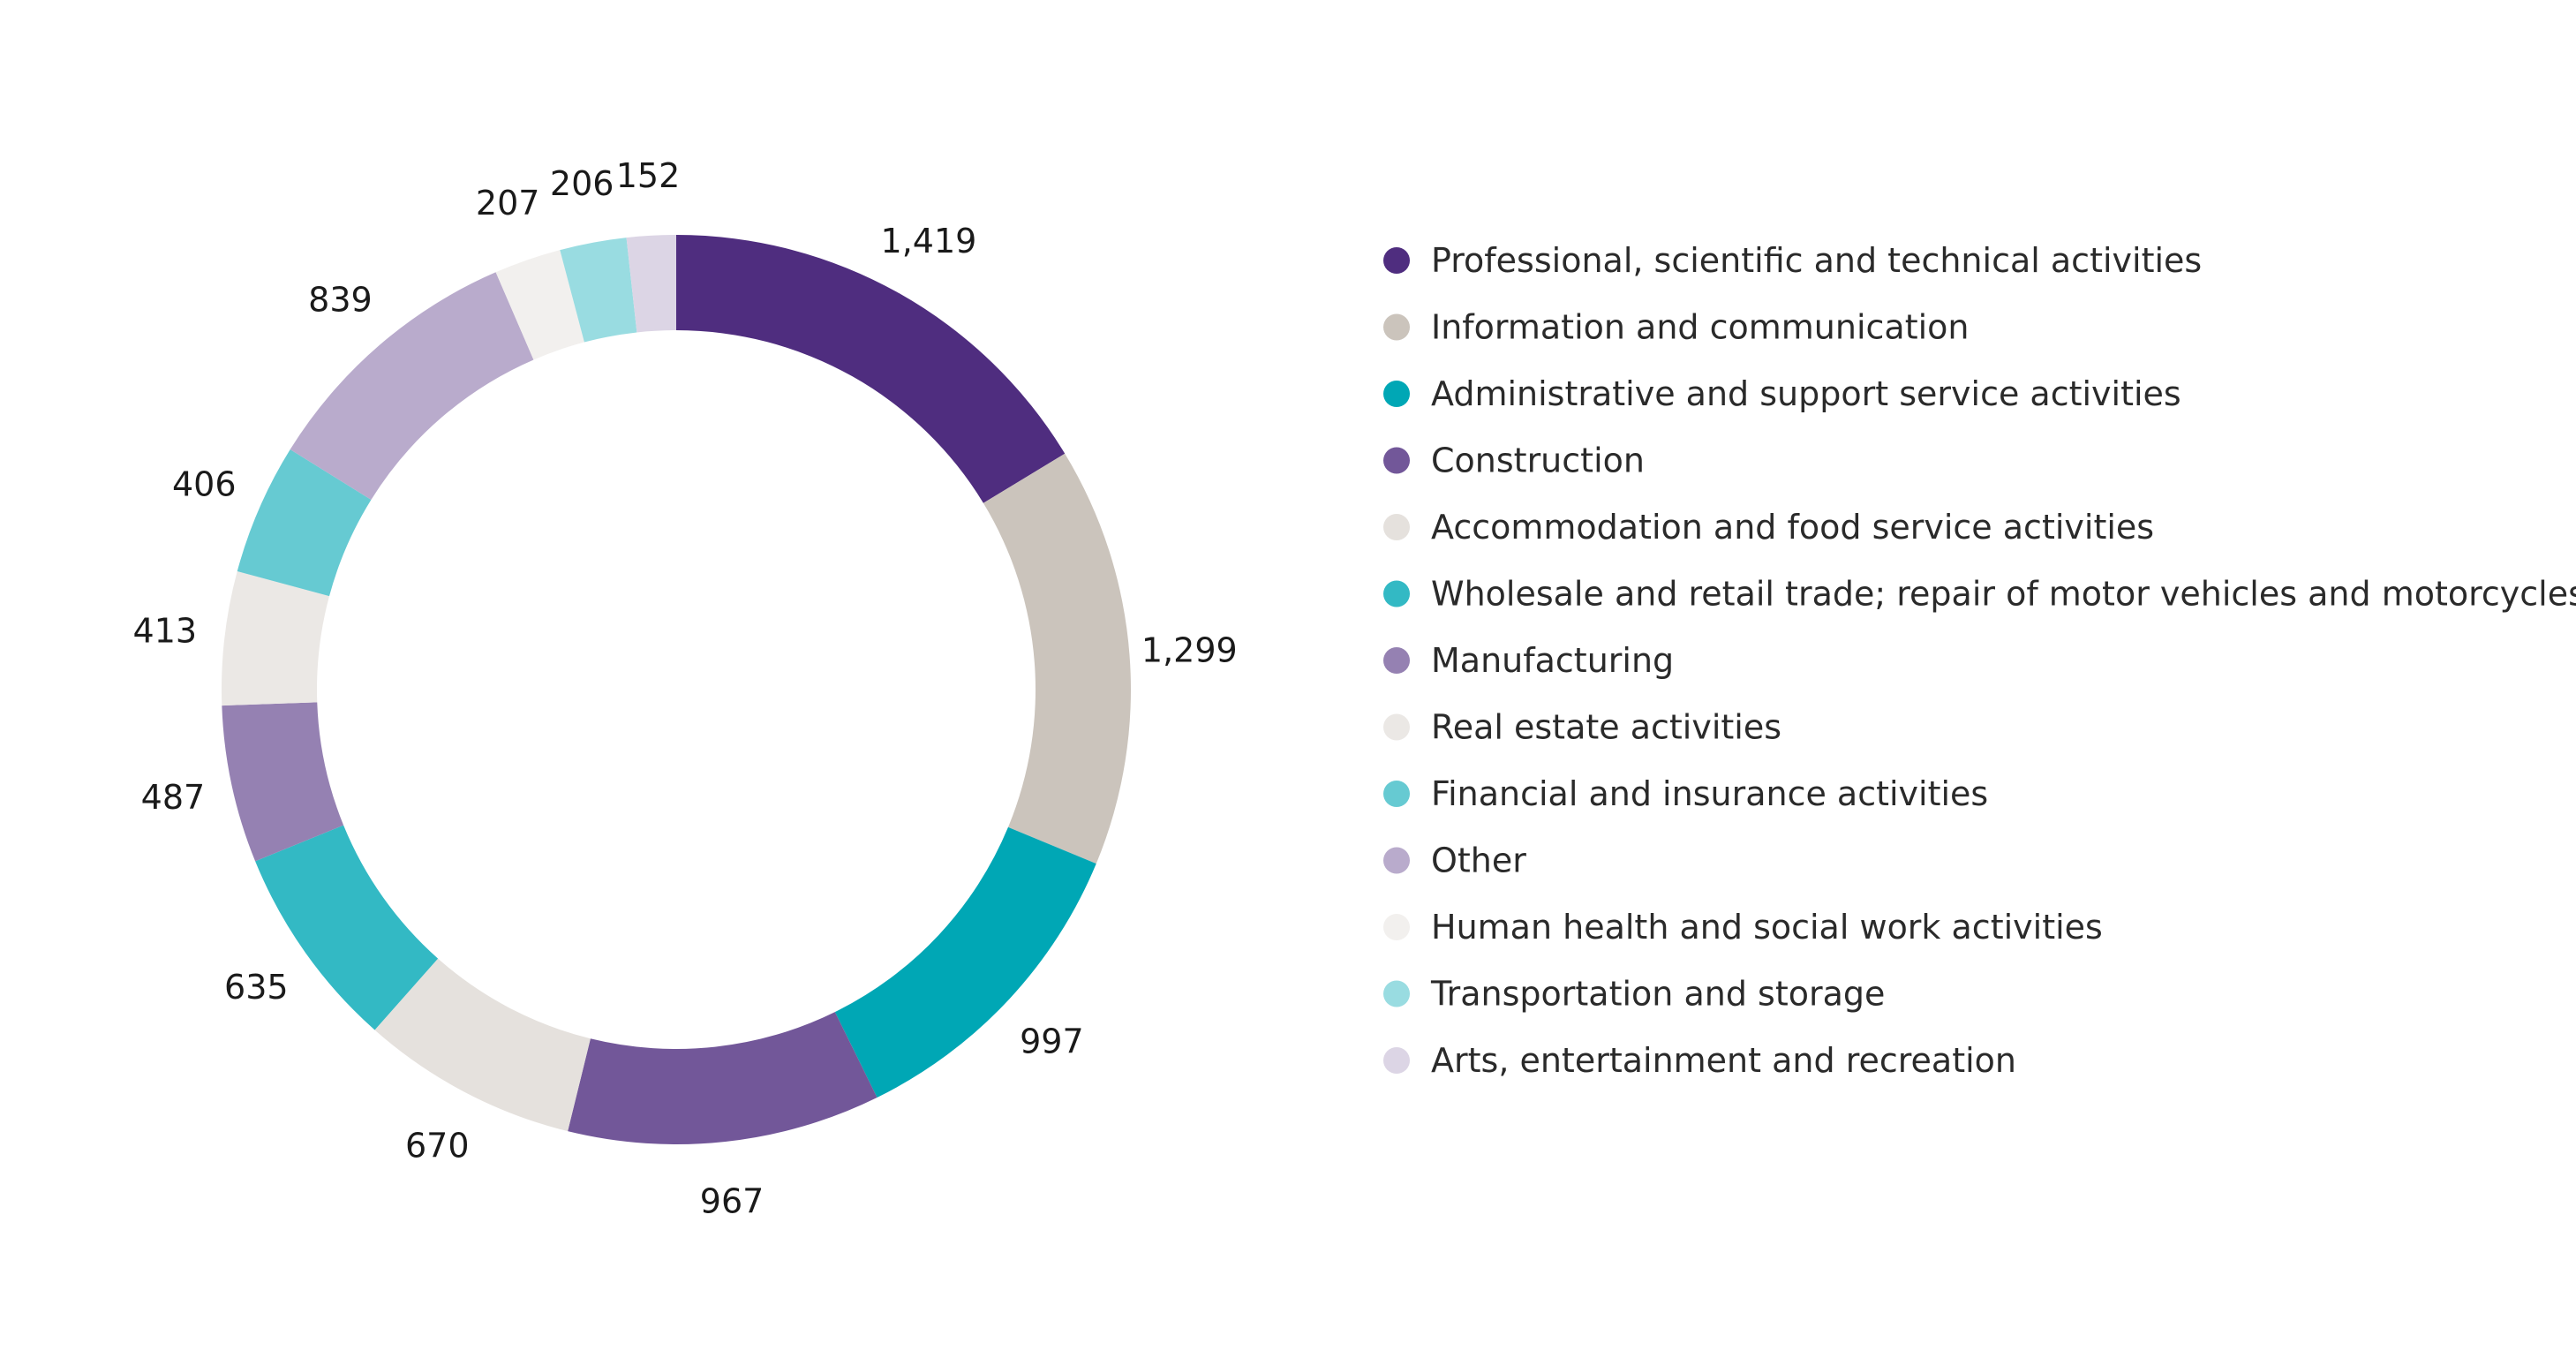  What do you see at coordinates (599, 290) in the screenshot?
I see `slice-transportation-and-storage` at bounding box center [599, 290].